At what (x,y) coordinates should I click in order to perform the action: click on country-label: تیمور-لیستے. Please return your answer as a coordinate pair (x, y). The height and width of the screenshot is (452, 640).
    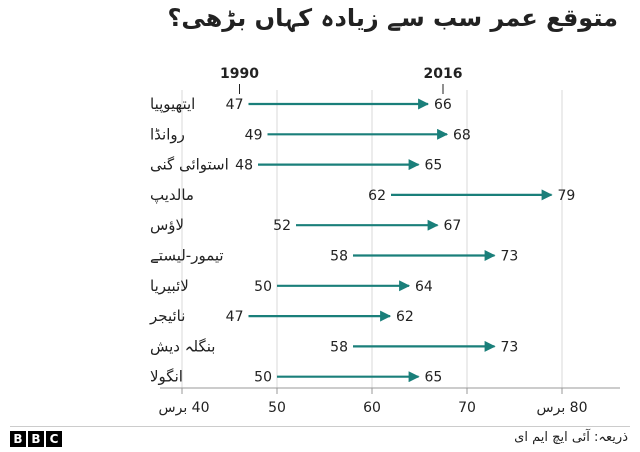
    Looking at the image, I should click on (187, 256).